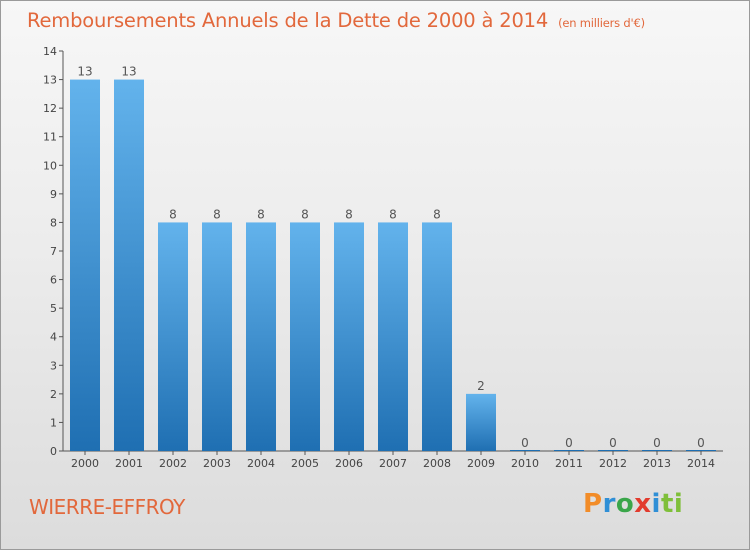 The width and height of the screenshot is (750, 551). I want to click on x-tick-label: 2012, so click(613, 463).